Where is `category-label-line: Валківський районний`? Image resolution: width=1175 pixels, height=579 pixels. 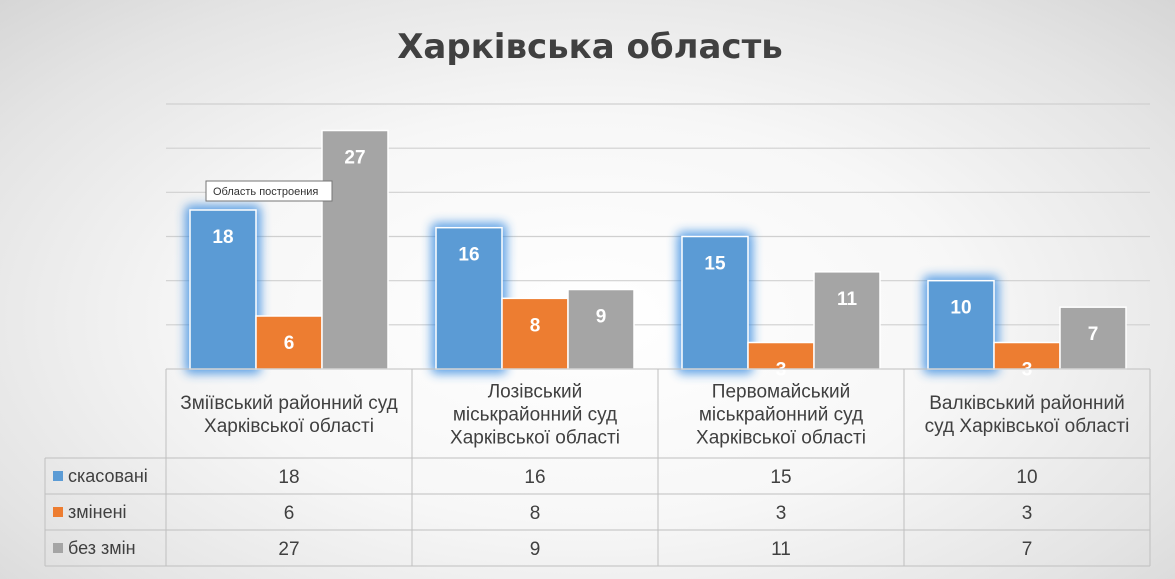
category-label-line: Валківський районний is located at coordinates (1026, 403).